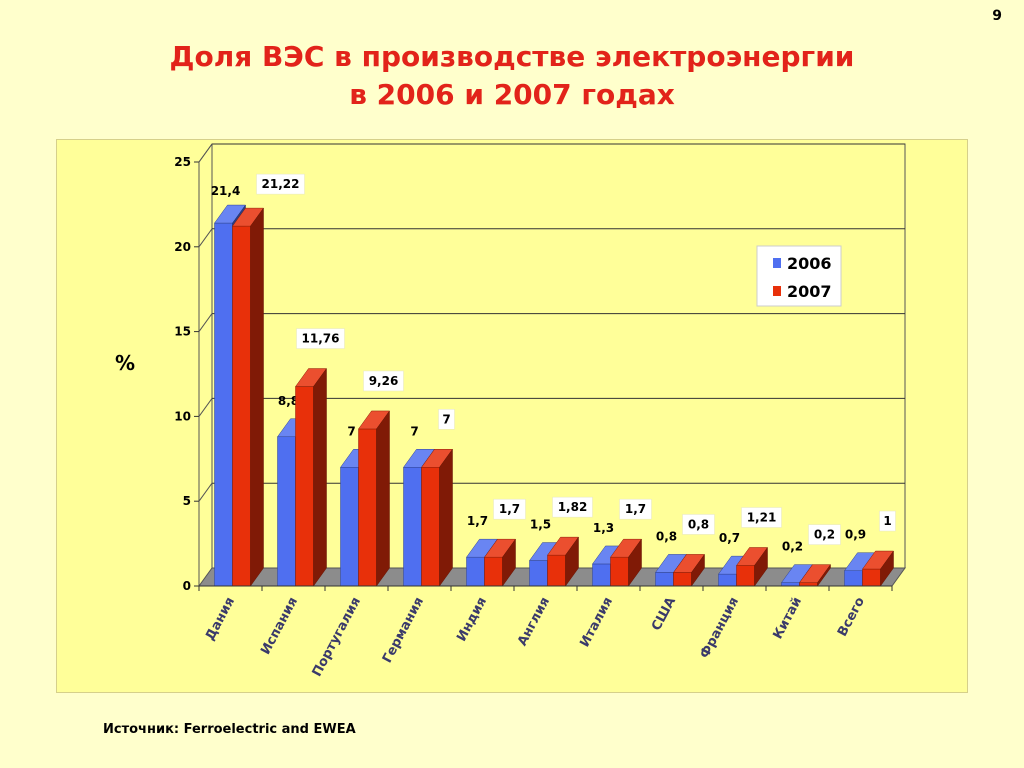 This screenshot has height=768, width=1024. What do you see at coordinates (229, 729) in the screenshot?
I see `source-note: Источник: Ferroelectric and EWEA` at bounding box center [229, 729].